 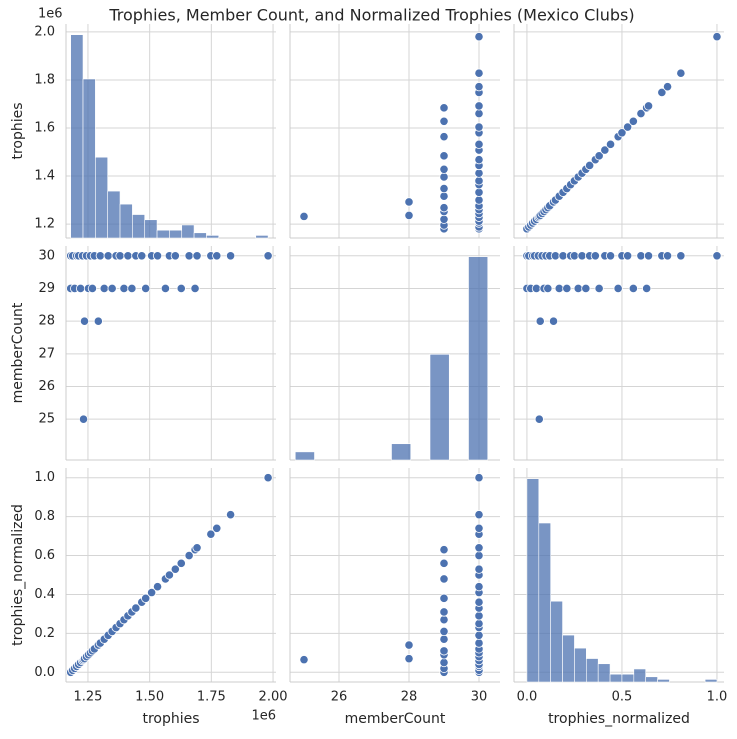 I want to click on x-tick-label: 0.0, so click(x=527, y=697).